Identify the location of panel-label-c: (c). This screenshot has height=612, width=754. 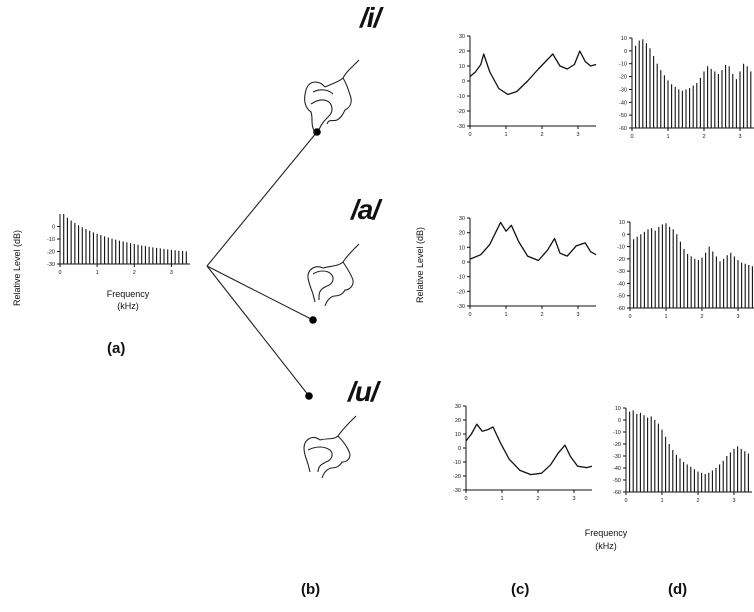
(520, 589).